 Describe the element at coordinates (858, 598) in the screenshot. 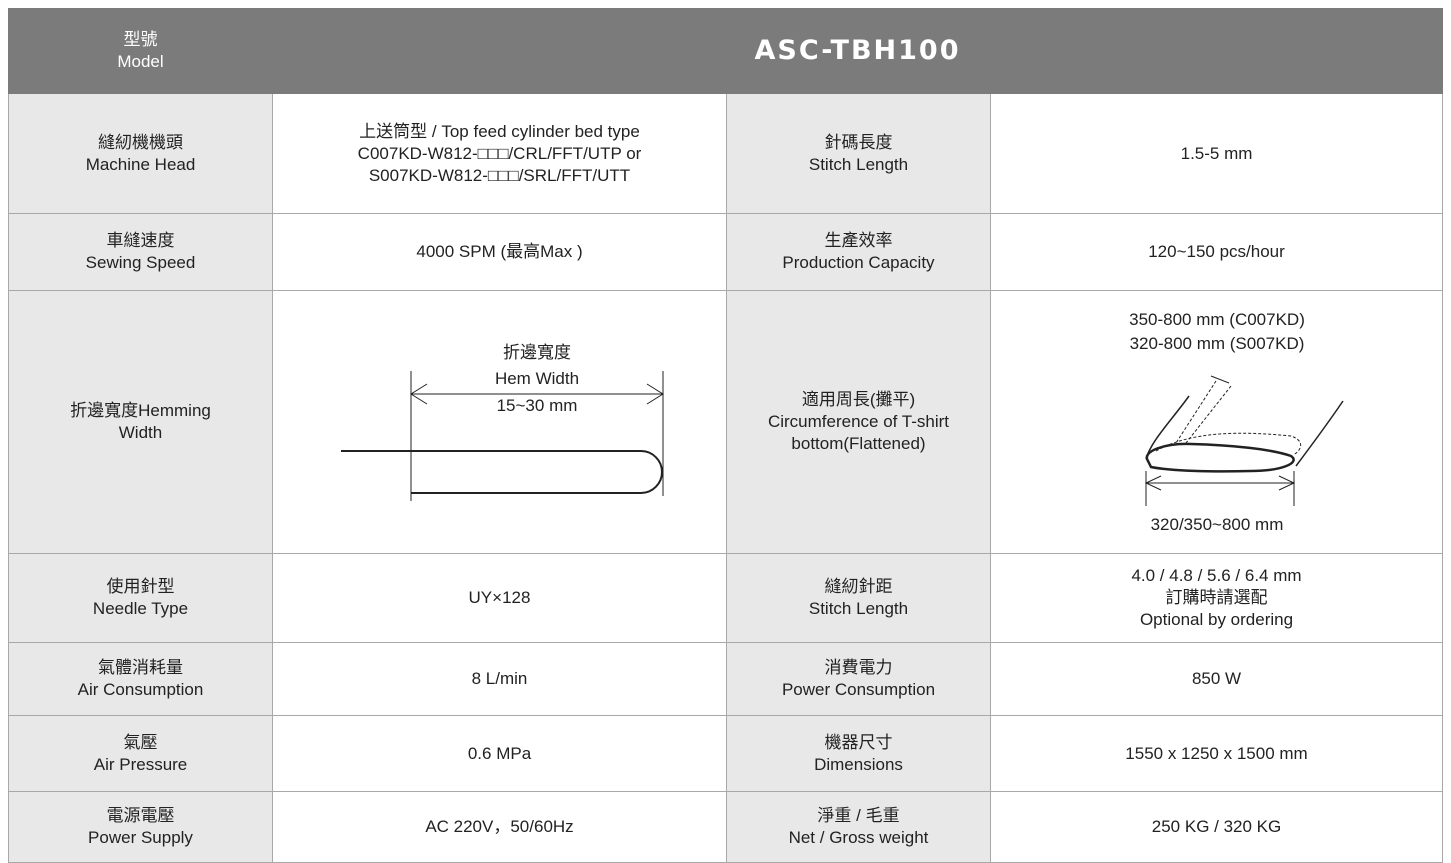

I see `spec-label: 縫紉針距 Stitch Length` at that location.